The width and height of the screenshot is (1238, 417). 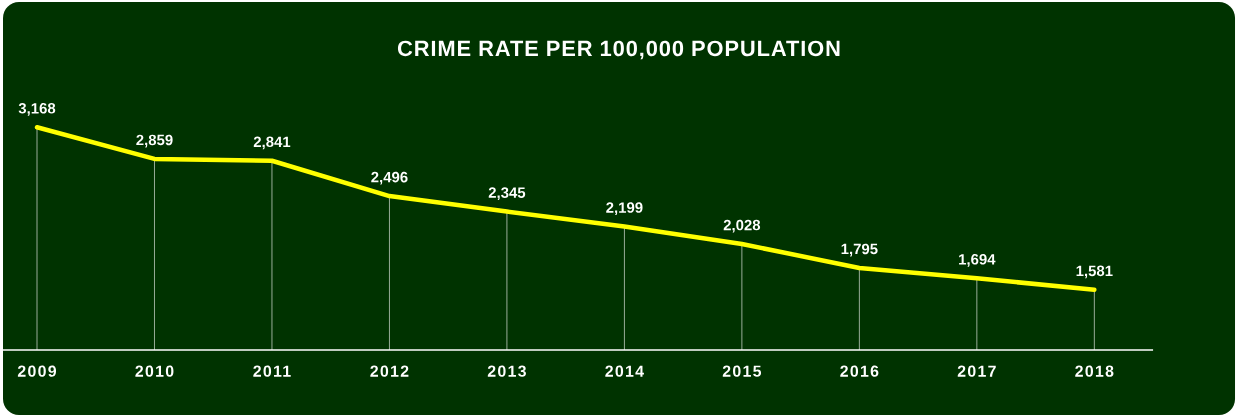 I want to click on data-label: 2,345, so click(x=507, y=194).